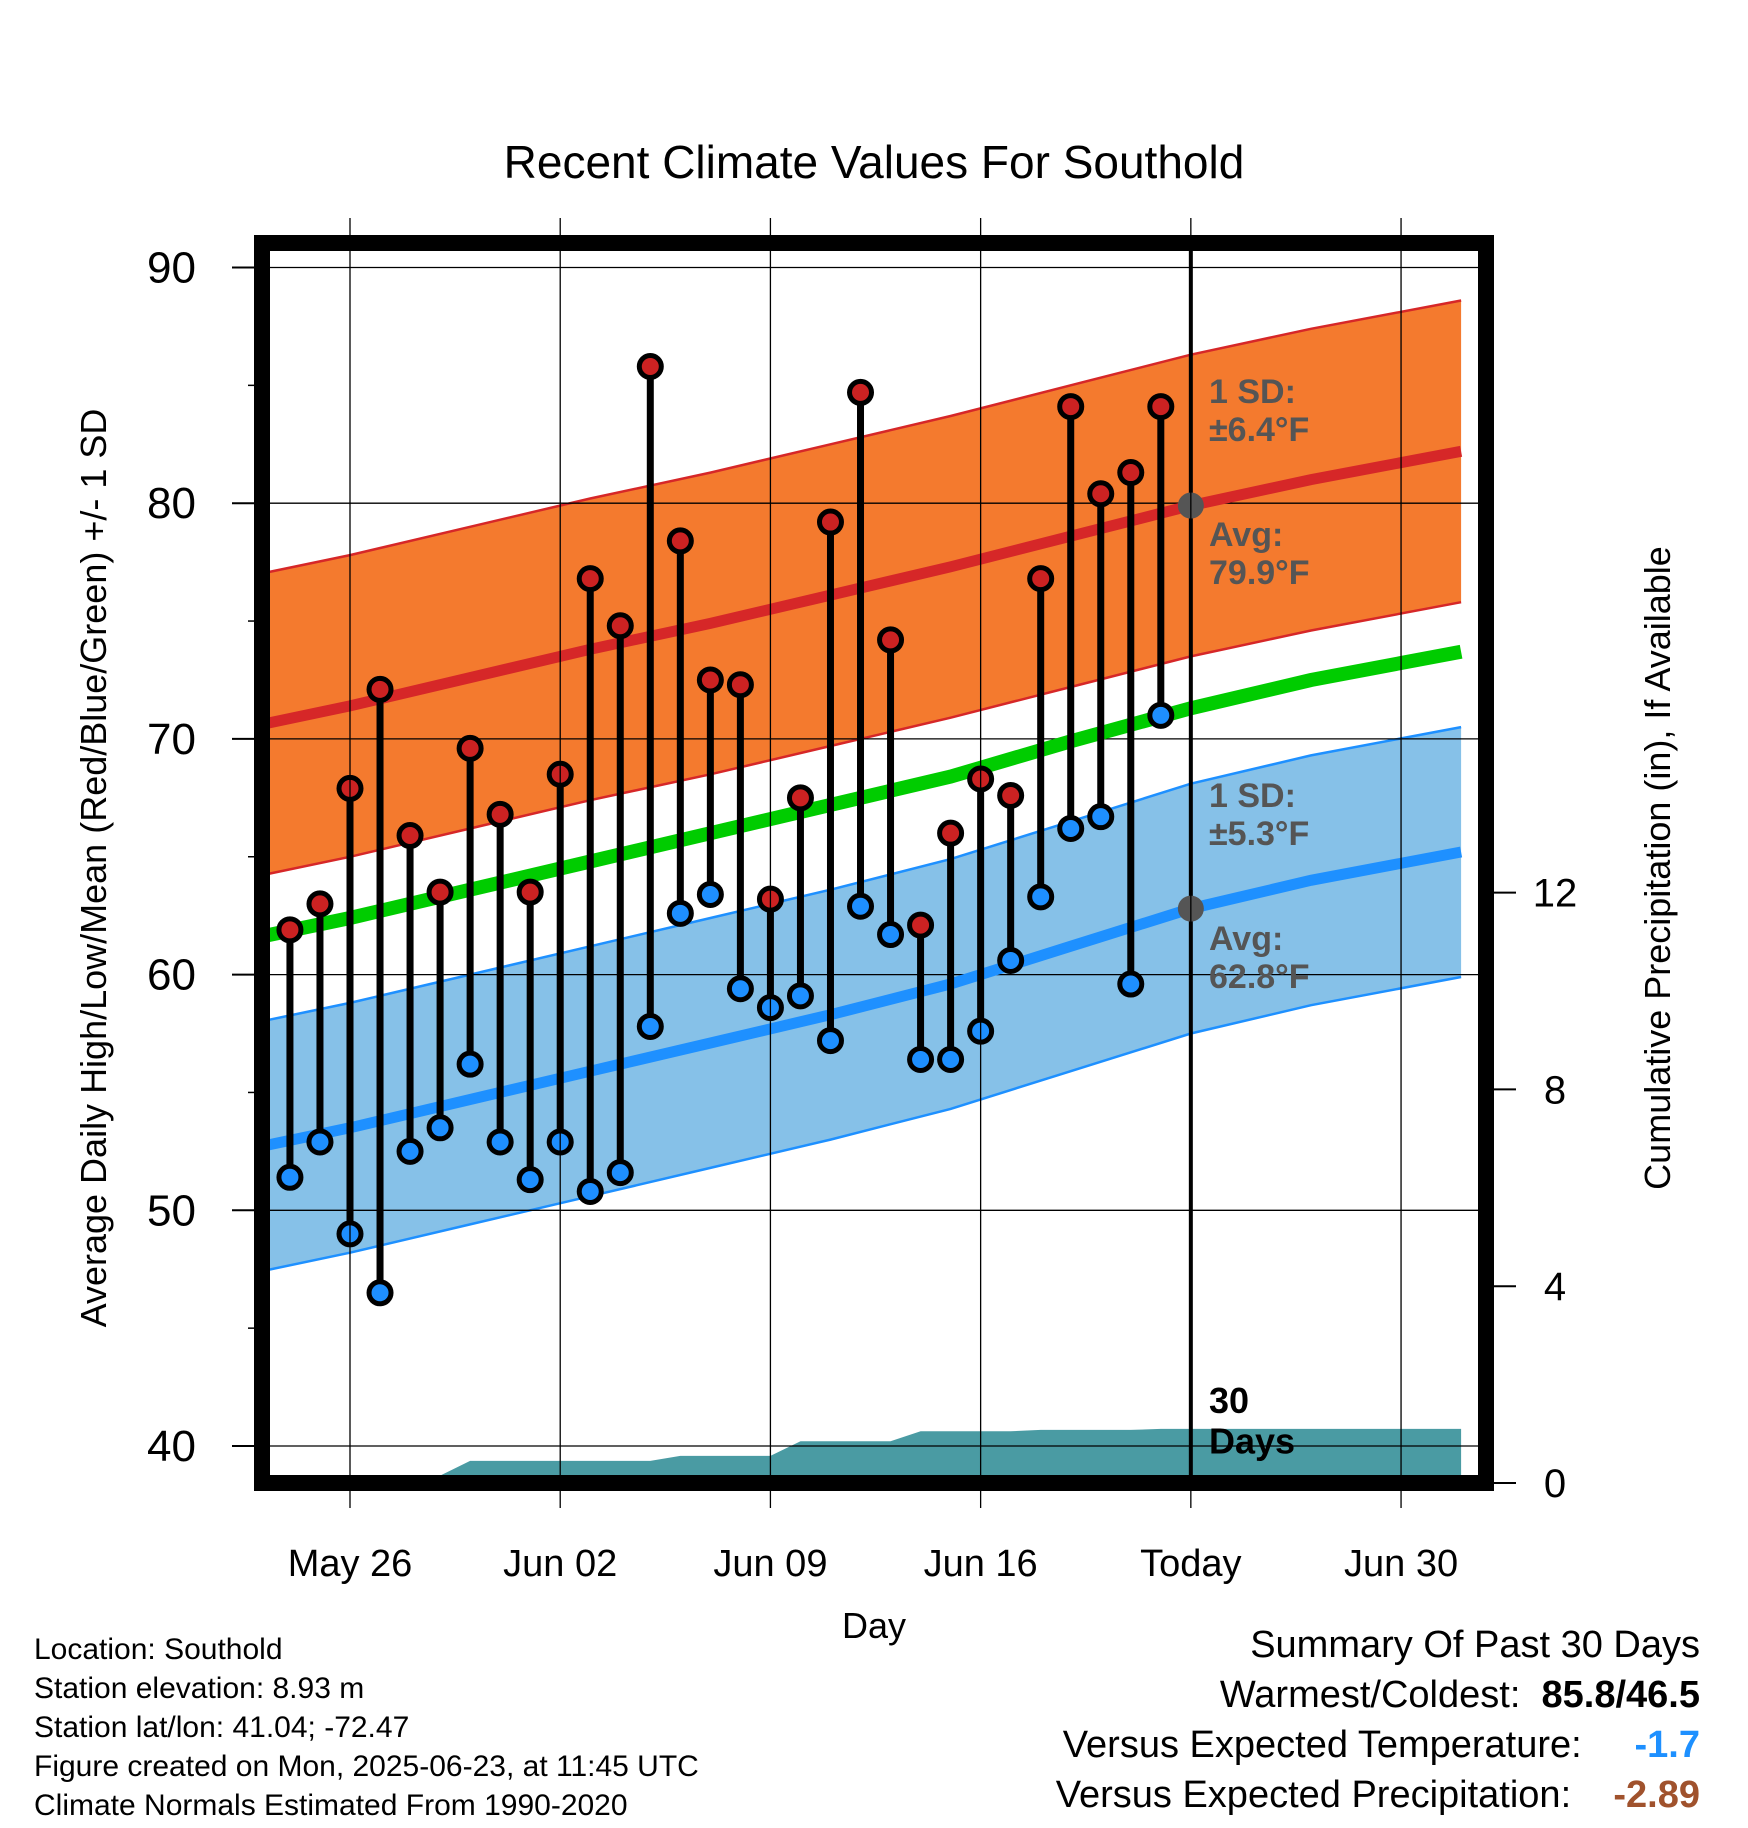  What do you see at coordinates (171, 1446) in the screenshot?
I see `y-tick-label: 40` at bounding box center [171, 1446].